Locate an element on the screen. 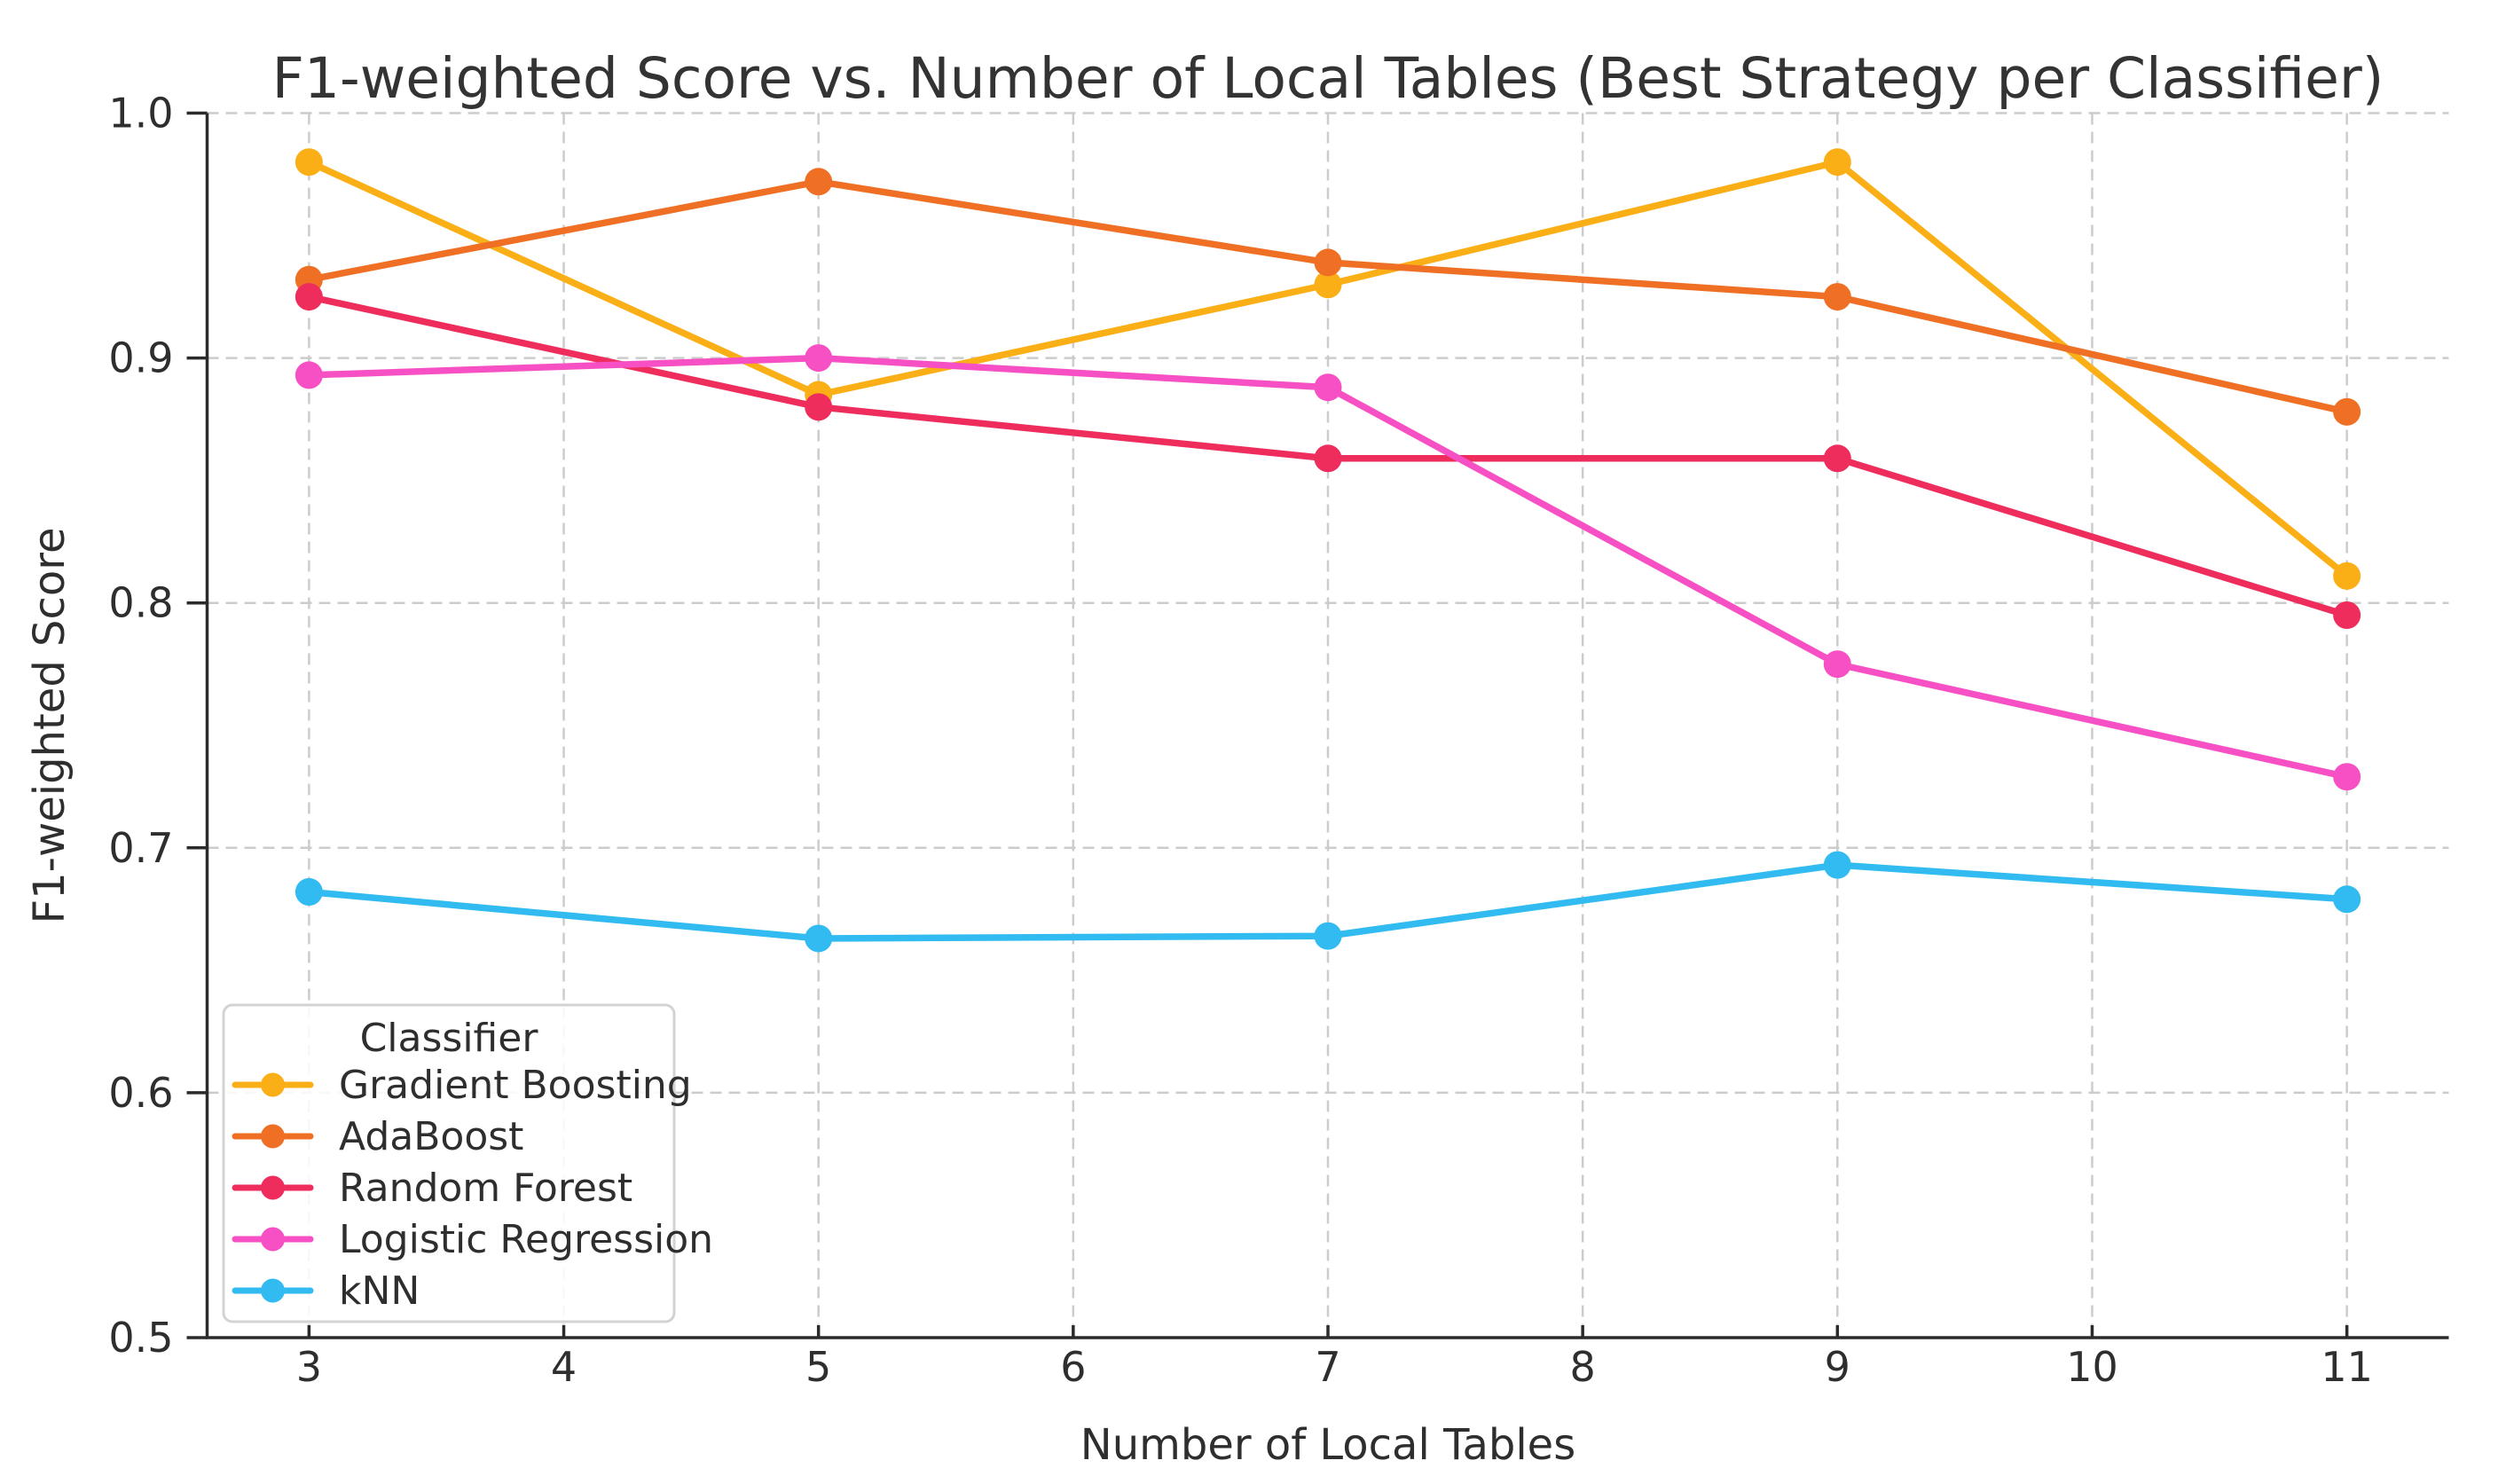  legend-item-gradient-boosting: Gradient Boosting is located at coordinates (462, 1085).